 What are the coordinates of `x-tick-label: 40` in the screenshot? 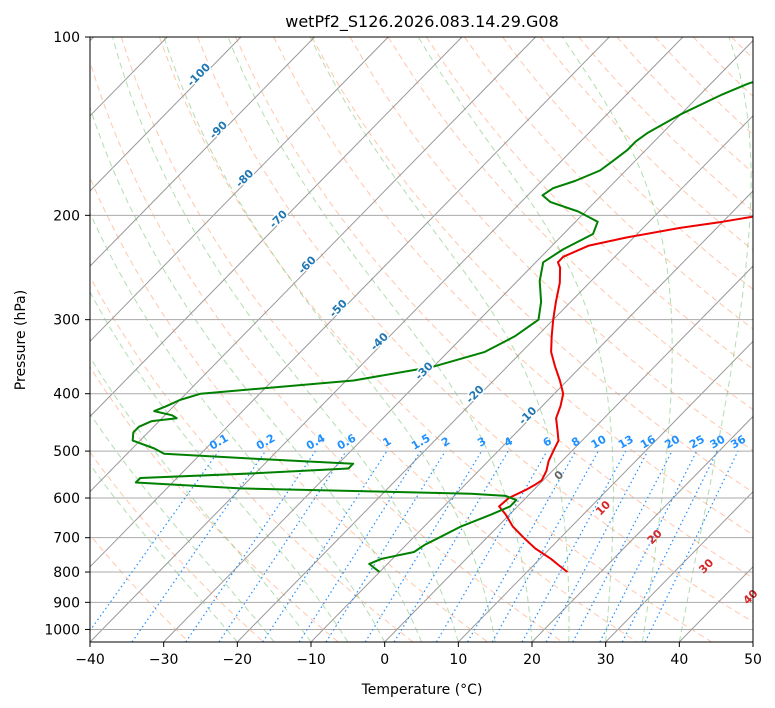 It's located at (679, 660).